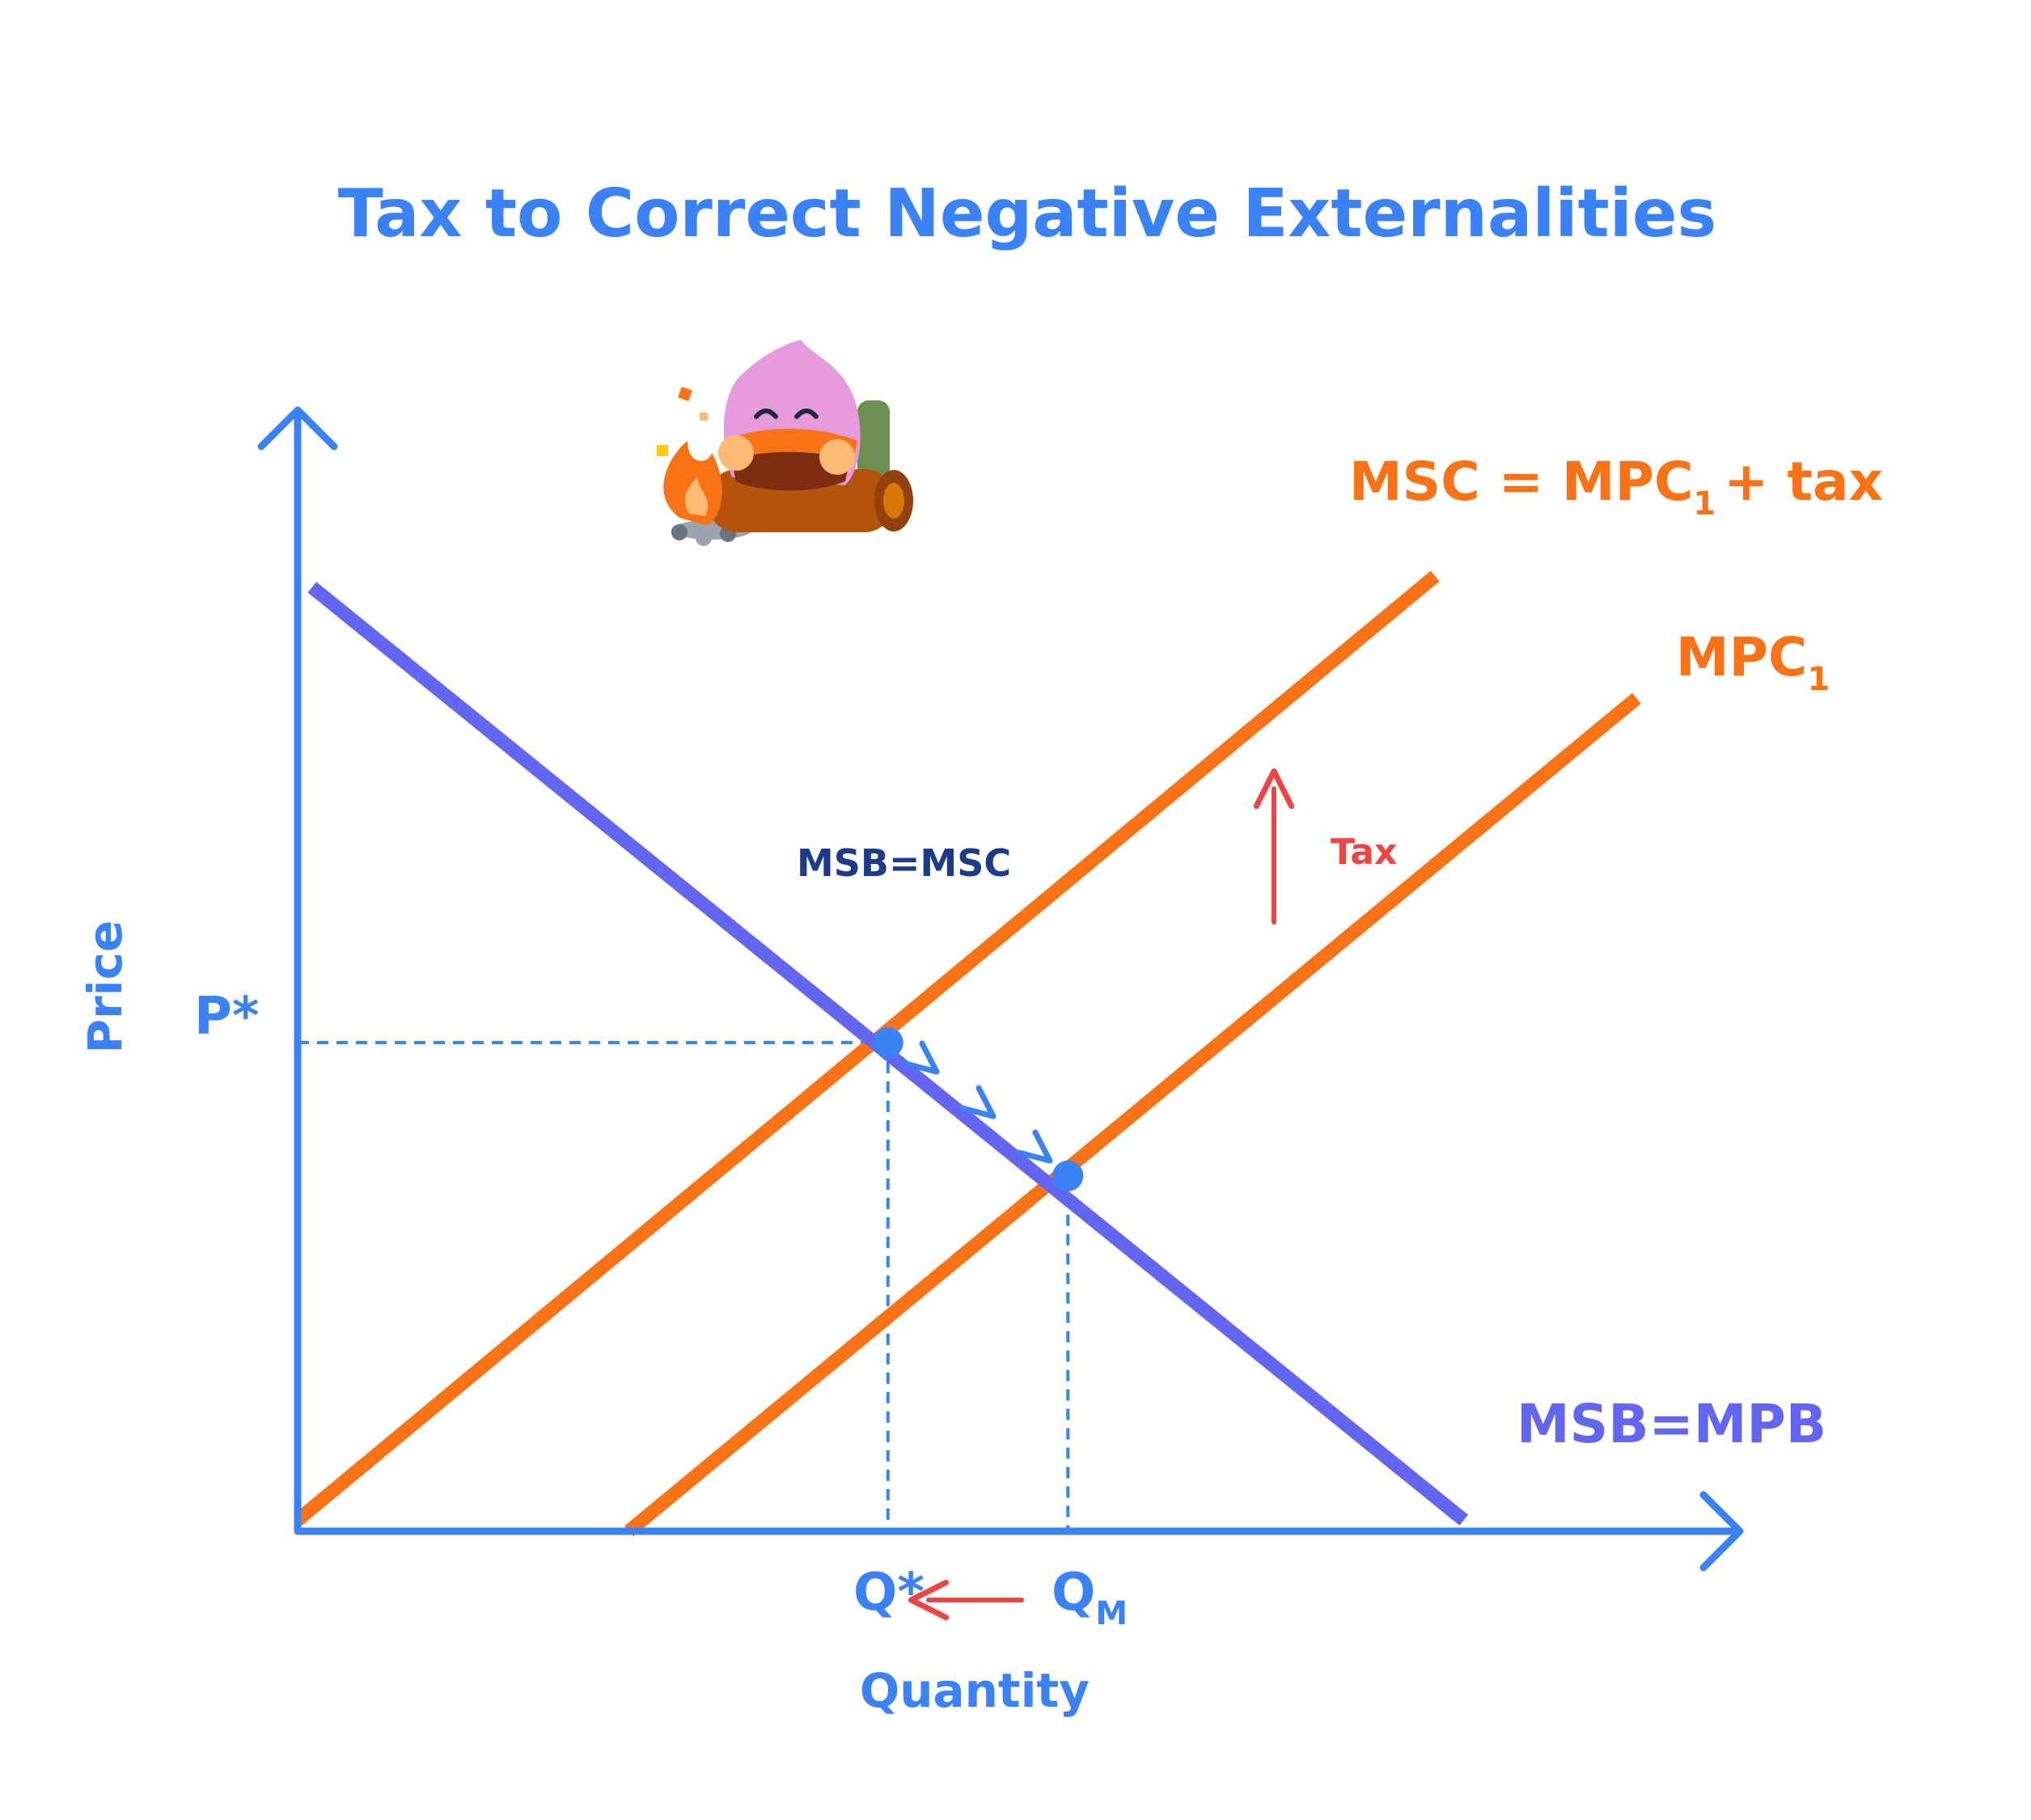 Image resolution: width=2031 pixels, height=1820 pixels. Describe the element at coordinates (1068, 1175) in the screenshot. I see `equilibrium-point-market` at that location.